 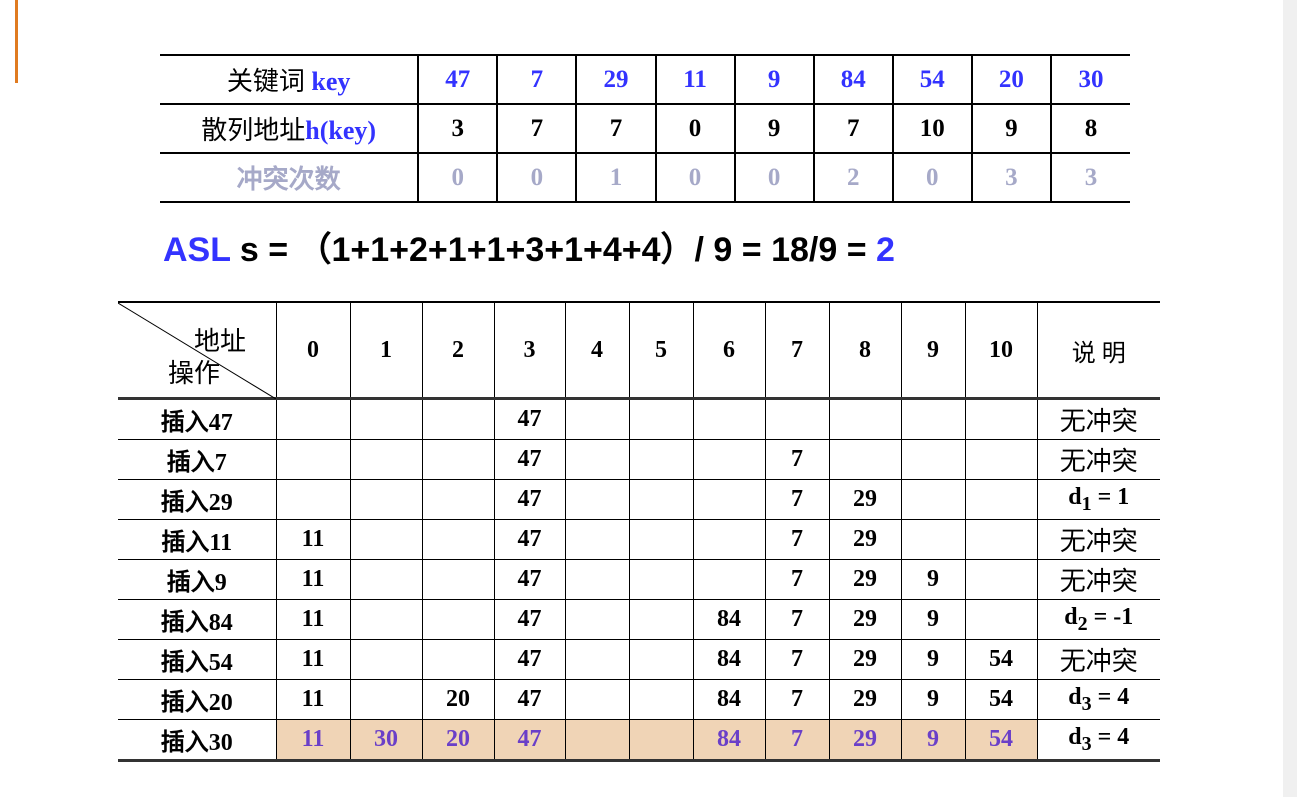 I want to click on operation-cell: 插入54, so click(x=197, y=659).